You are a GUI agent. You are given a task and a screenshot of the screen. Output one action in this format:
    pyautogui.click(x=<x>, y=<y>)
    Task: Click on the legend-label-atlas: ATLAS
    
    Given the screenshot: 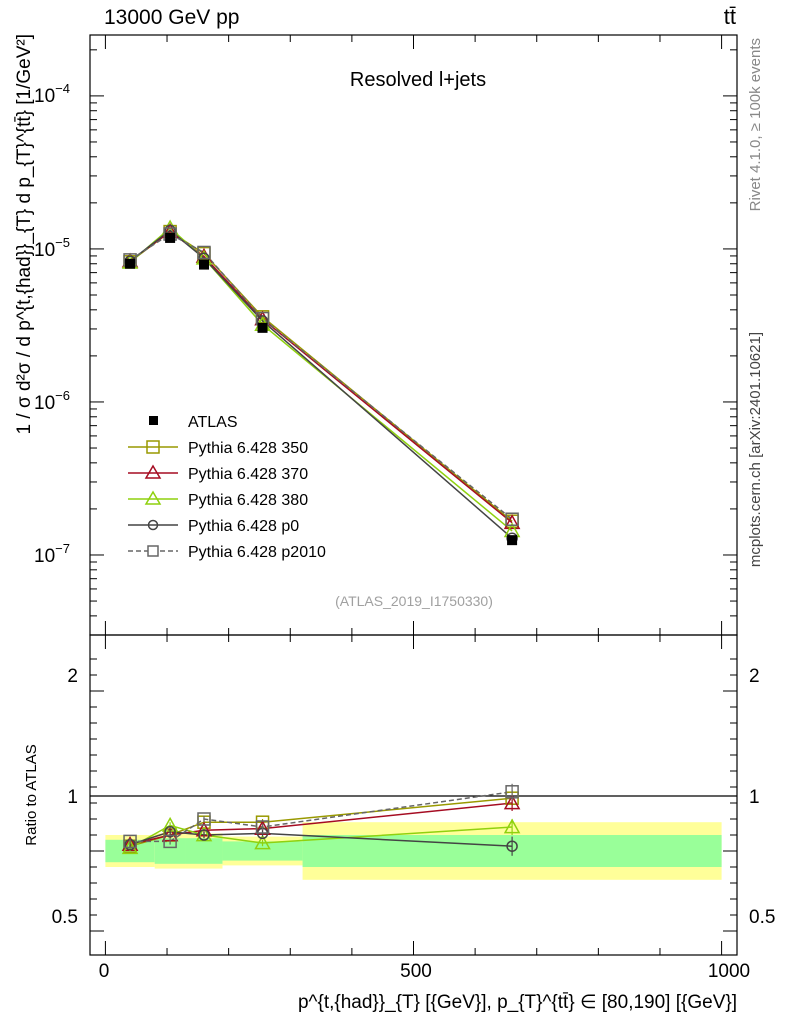 What is the action you would take?
    pyautogui.click(x=213, y=422)
    